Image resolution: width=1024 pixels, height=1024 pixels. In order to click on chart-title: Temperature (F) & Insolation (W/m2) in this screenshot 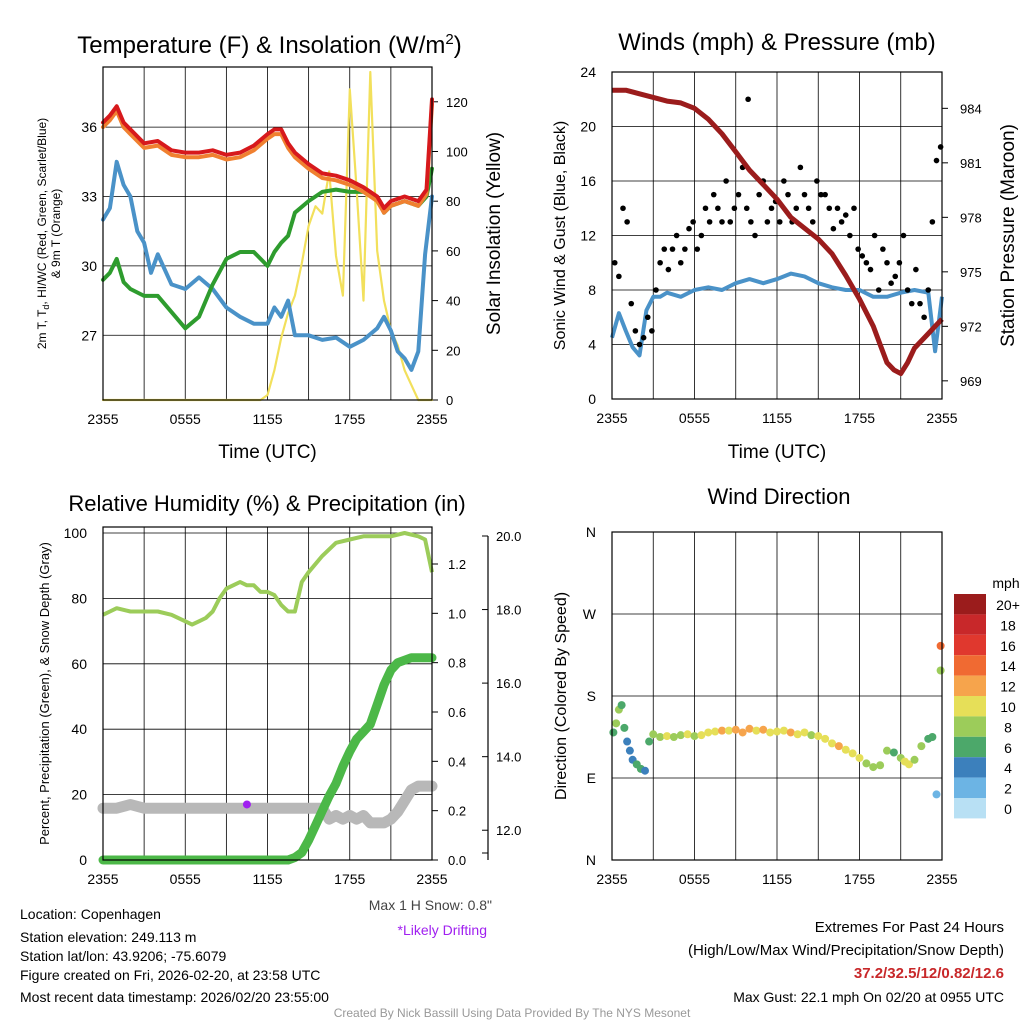, I will do `click(269, 45)`.